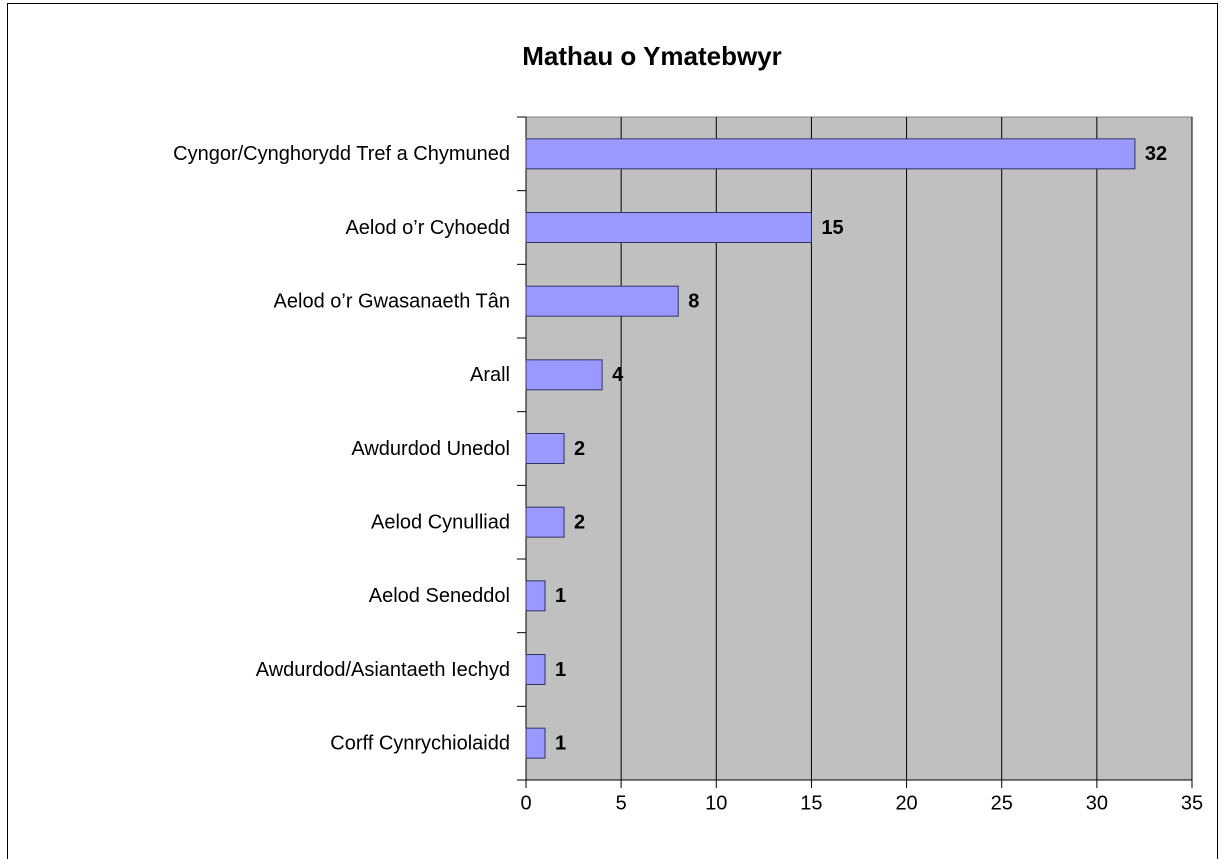 The height and width of the screenshot is (859, 1225). Describe the element at coordinates (440, 522) in the screenshot. I see `y-tick-label: Aelod Cynulliad` at that location.